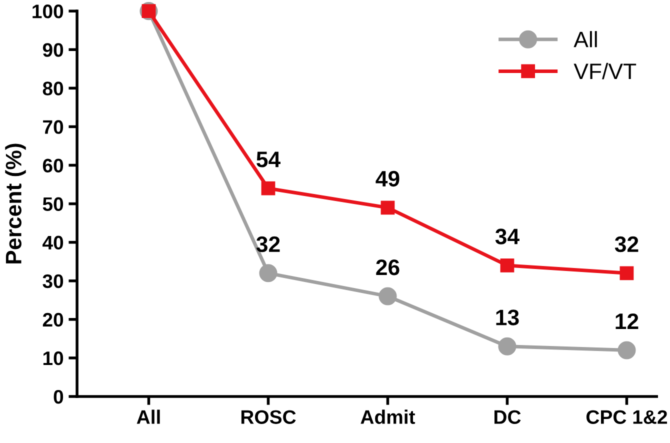 This screenshot has height=443, width=670. Describe the element at coordinates (53, 165) in the screenshot. I see `y-tick-label: 60` at that location.